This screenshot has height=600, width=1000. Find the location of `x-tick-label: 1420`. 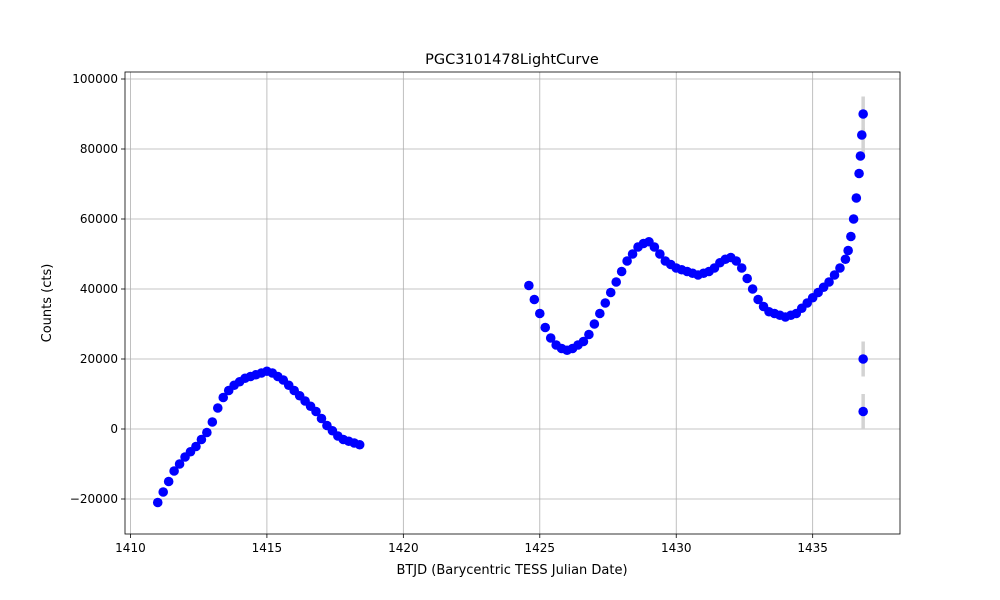

x-tick-label: 1420 is located at coordinates (403, 548).